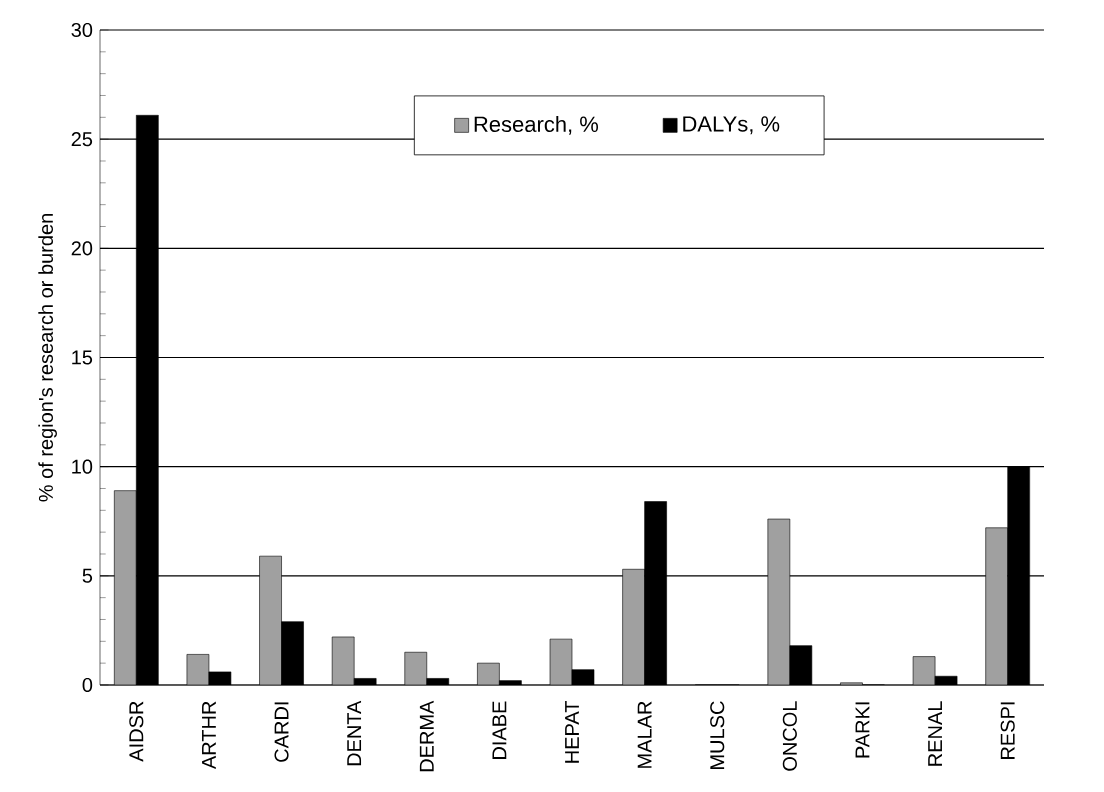 The image size is (1104, 792). What do you see at coordinates (82, 357) in the screenshot?
I see `y-tick-label: 15` at bounding box center [82, 357].